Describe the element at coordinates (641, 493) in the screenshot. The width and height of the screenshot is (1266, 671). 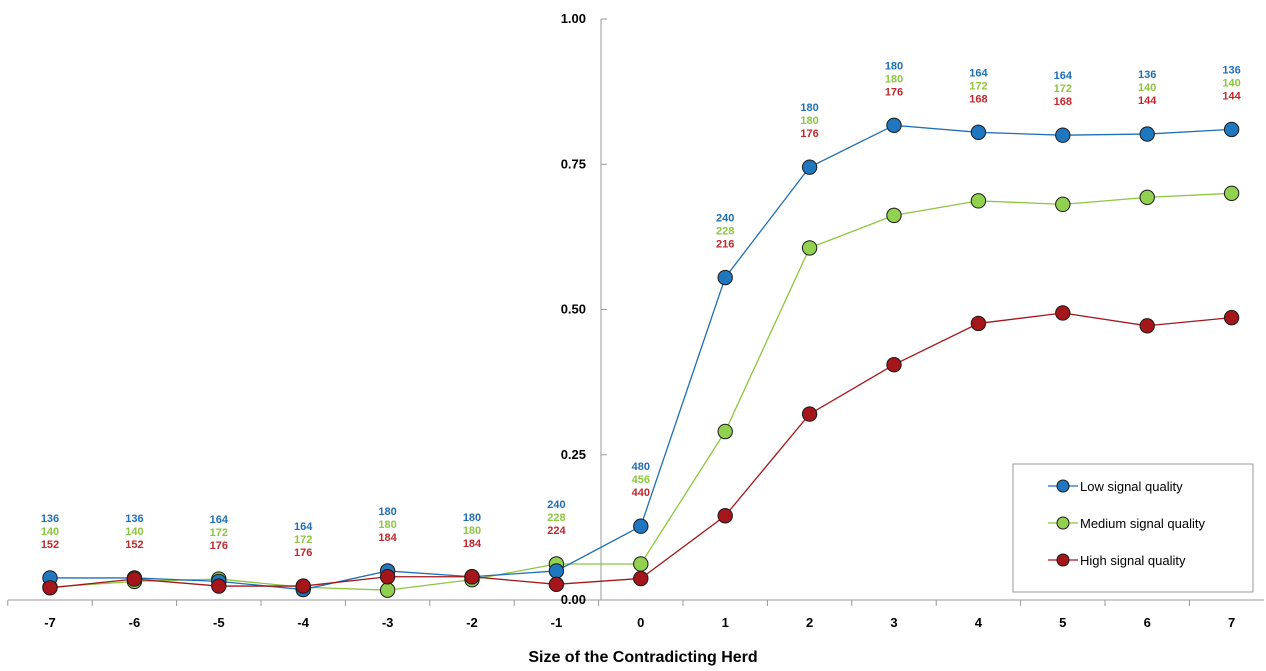
I see `sample-count-label: 440` at that location.